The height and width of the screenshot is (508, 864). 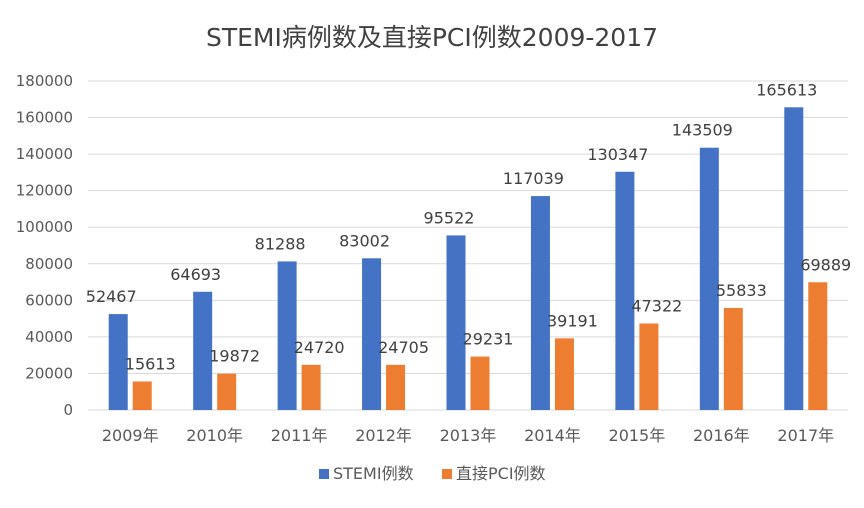 What do you see at coordinates (44, 118) in the screenshot?
I see `y-tick-label: 160000` at bounding box center [44, 118].